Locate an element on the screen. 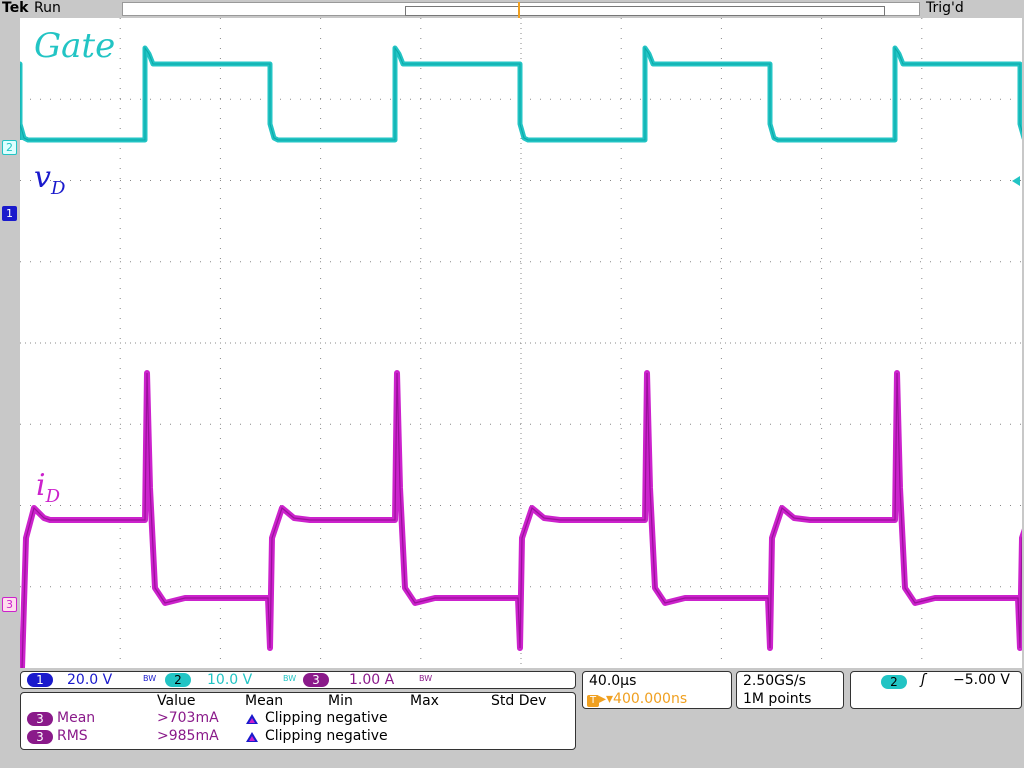 The height and width of the screenshot is (768, 1024). sample-rate: 2.50GS/s is located at coordinates (774, 681).